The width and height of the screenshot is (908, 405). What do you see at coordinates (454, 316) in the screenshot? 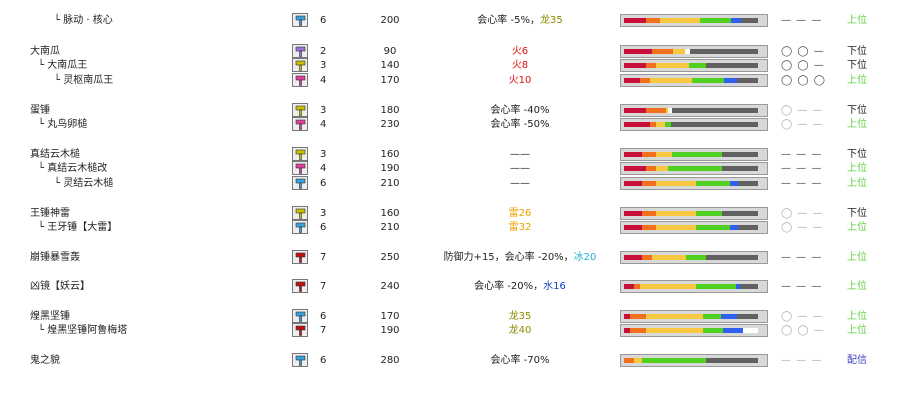
I see `table-row: 煌黑坚锤 6 170 龙35 ◯ — — 上位` at bounding box center [454, 316].